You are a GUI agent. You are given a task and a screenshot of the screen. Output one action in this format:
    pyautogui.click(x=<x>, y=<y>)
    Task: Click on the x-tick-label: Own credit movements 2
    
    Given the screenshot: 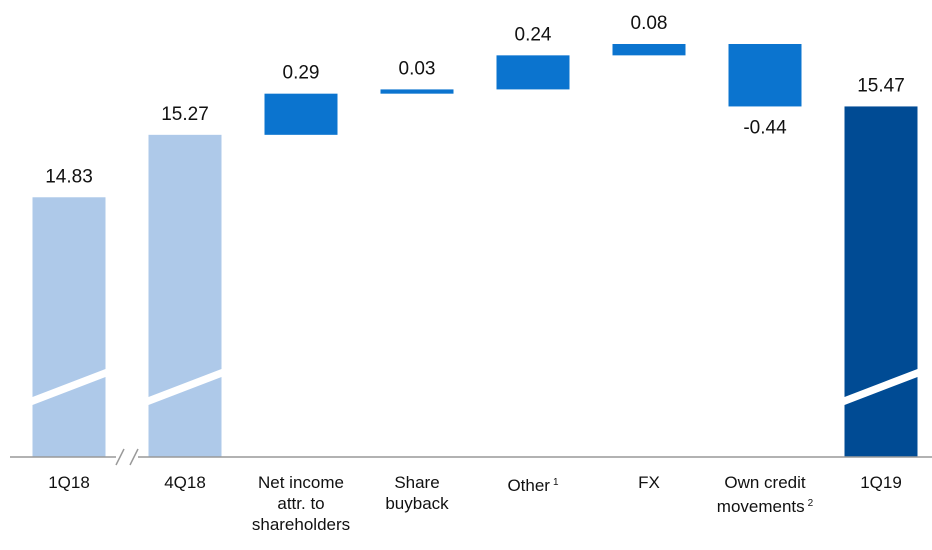 What is the action you would take?
    pyautogui.click(x=765, y=494)
    